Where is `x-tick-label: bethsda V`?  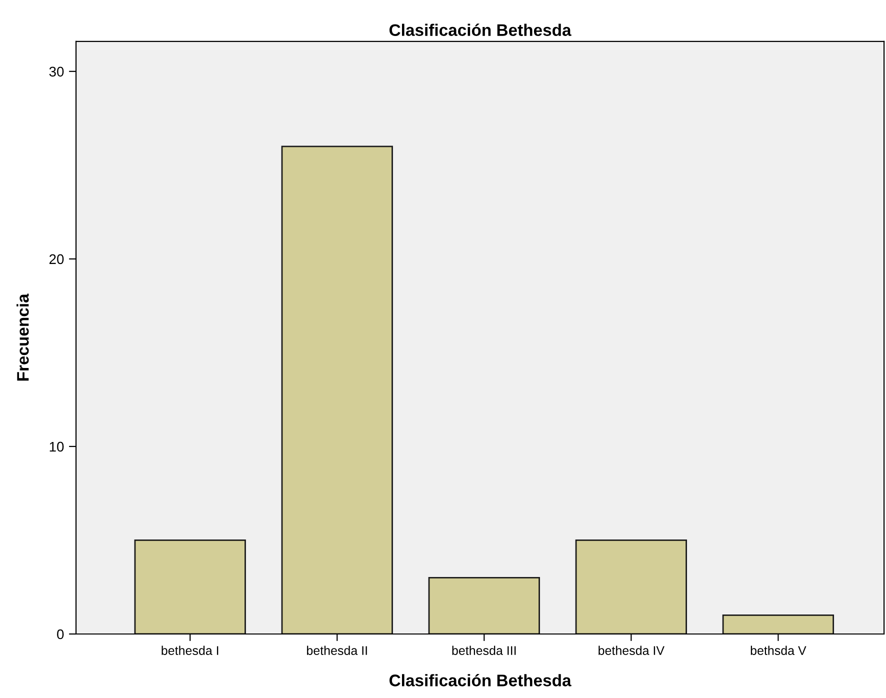
x-tick-label: bethsda V is located at coordinates (778, 650).